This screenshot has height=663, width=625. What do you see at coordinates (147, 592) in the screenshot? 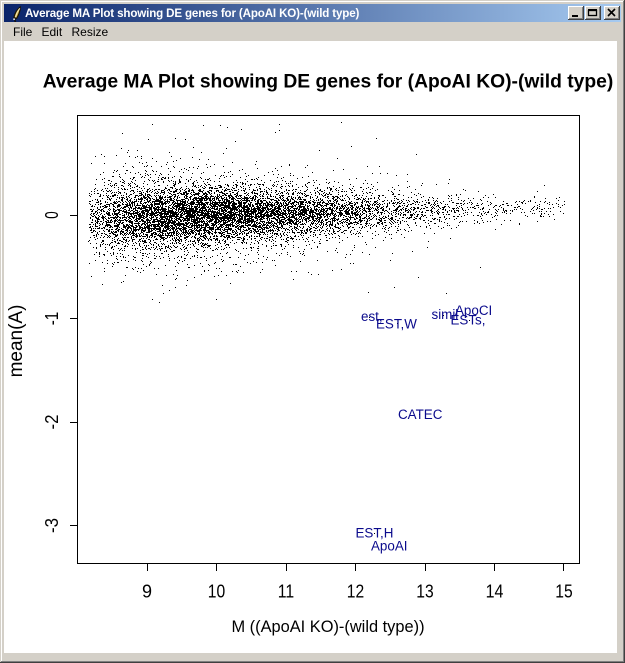
I see `svg-text: 9` at bounding box center [147, 592].